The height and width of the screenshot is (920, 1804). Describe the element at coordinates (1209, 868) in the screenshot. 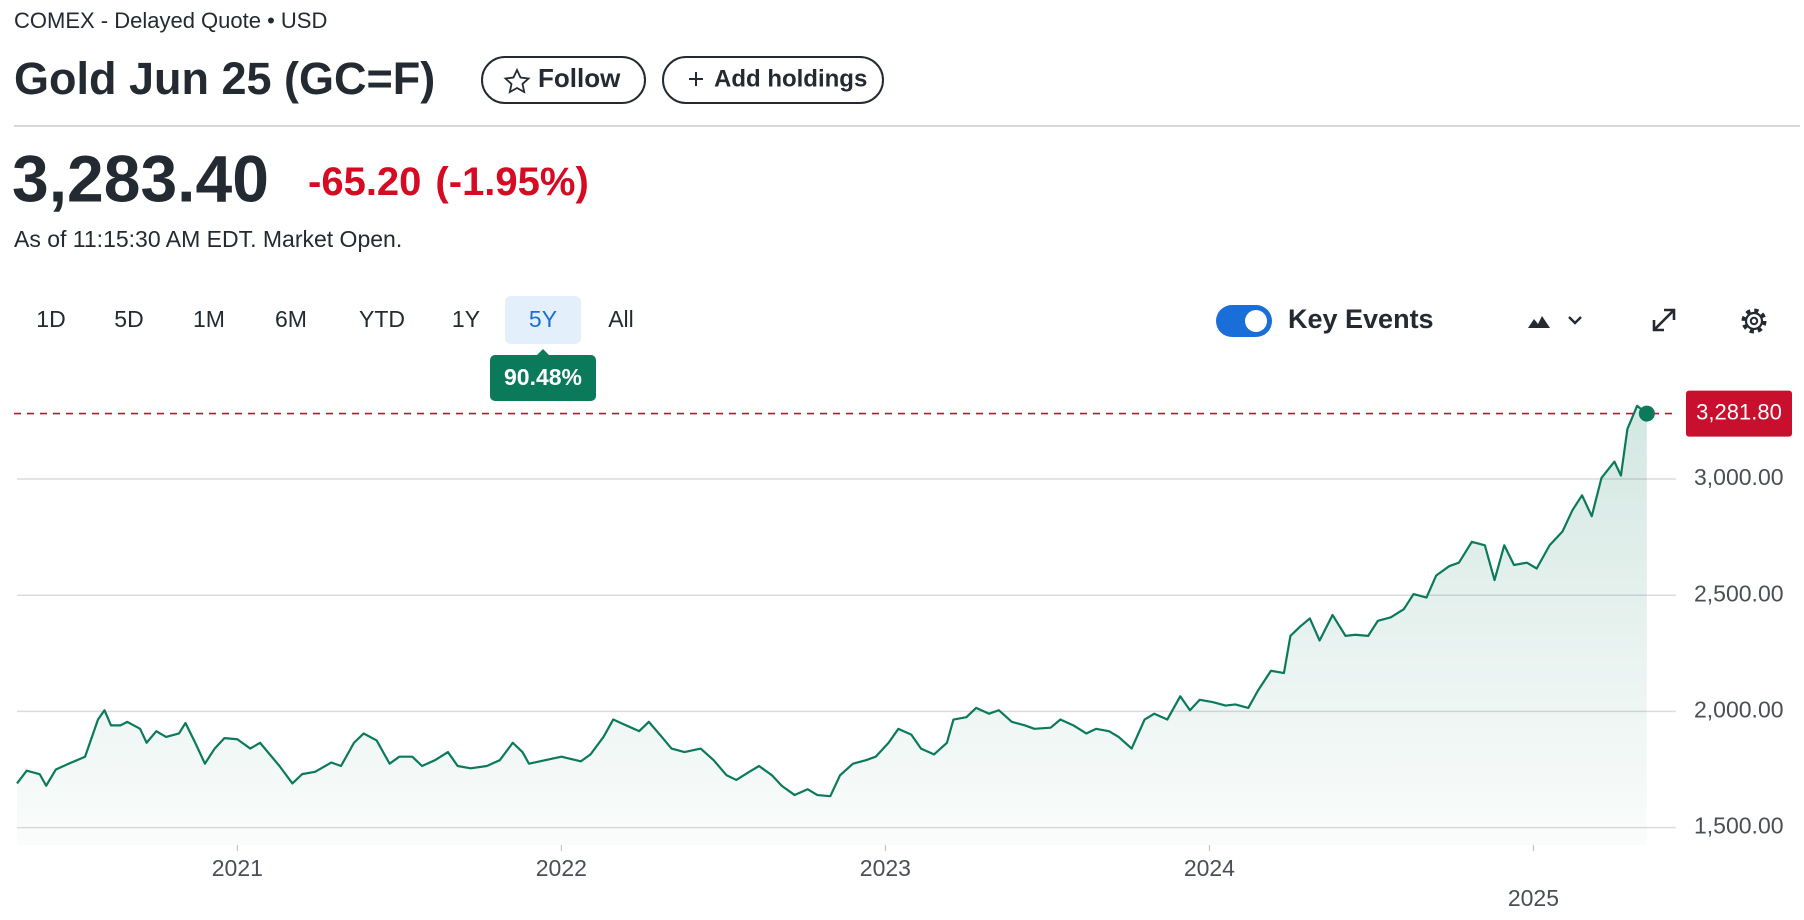

I see `x-tick-label: 2024` at that location.